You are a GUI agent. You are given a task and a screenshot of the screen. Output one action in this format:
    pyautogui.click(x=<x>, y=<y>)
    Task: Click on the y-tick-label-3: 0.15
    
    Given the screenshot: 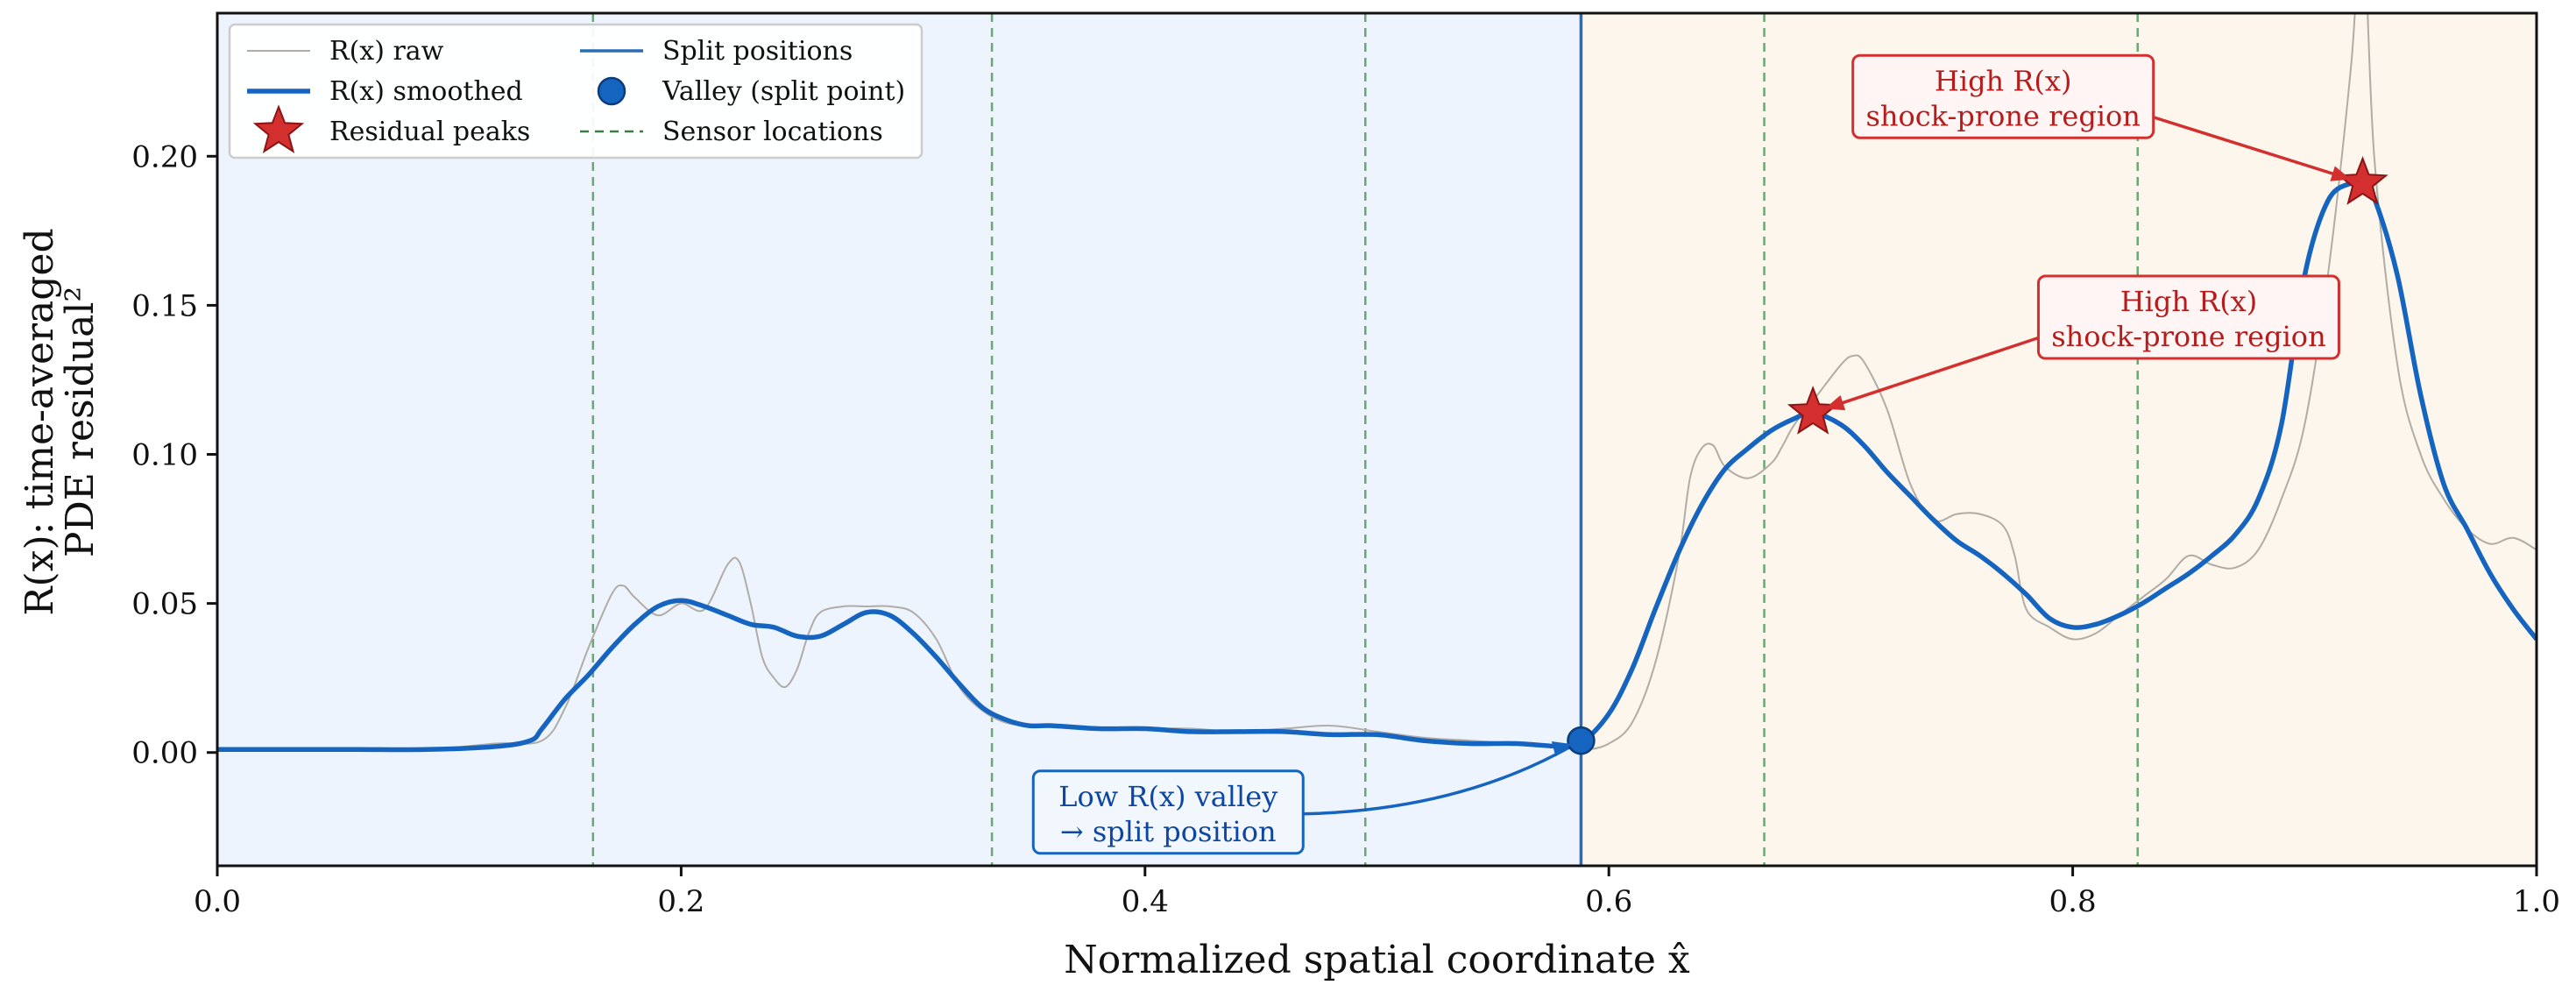 What is the action you would take?
    pyautogui.click(x=164, y=305)
    